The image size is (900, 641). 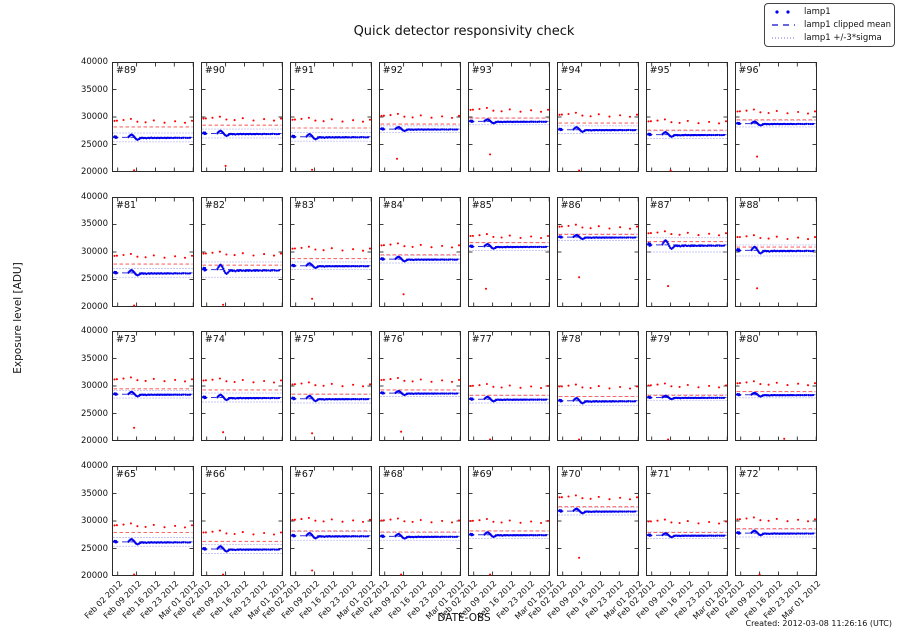 What do you see at coordinates (303, 474) in the screenshot?
I see `subplot-label: #67` at bounding box center [303, 474].